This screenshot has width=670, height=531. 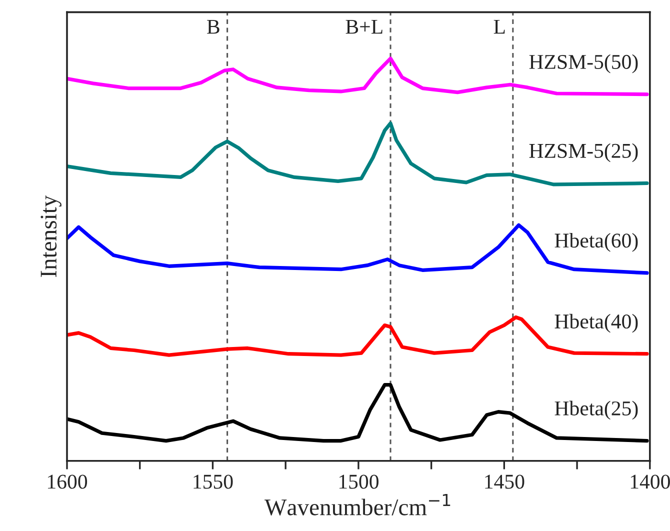 What do you see at coordinates (364, 27) in the screenshot?
I see `ref-line-label: B+L` at bounding box center [364, 27].